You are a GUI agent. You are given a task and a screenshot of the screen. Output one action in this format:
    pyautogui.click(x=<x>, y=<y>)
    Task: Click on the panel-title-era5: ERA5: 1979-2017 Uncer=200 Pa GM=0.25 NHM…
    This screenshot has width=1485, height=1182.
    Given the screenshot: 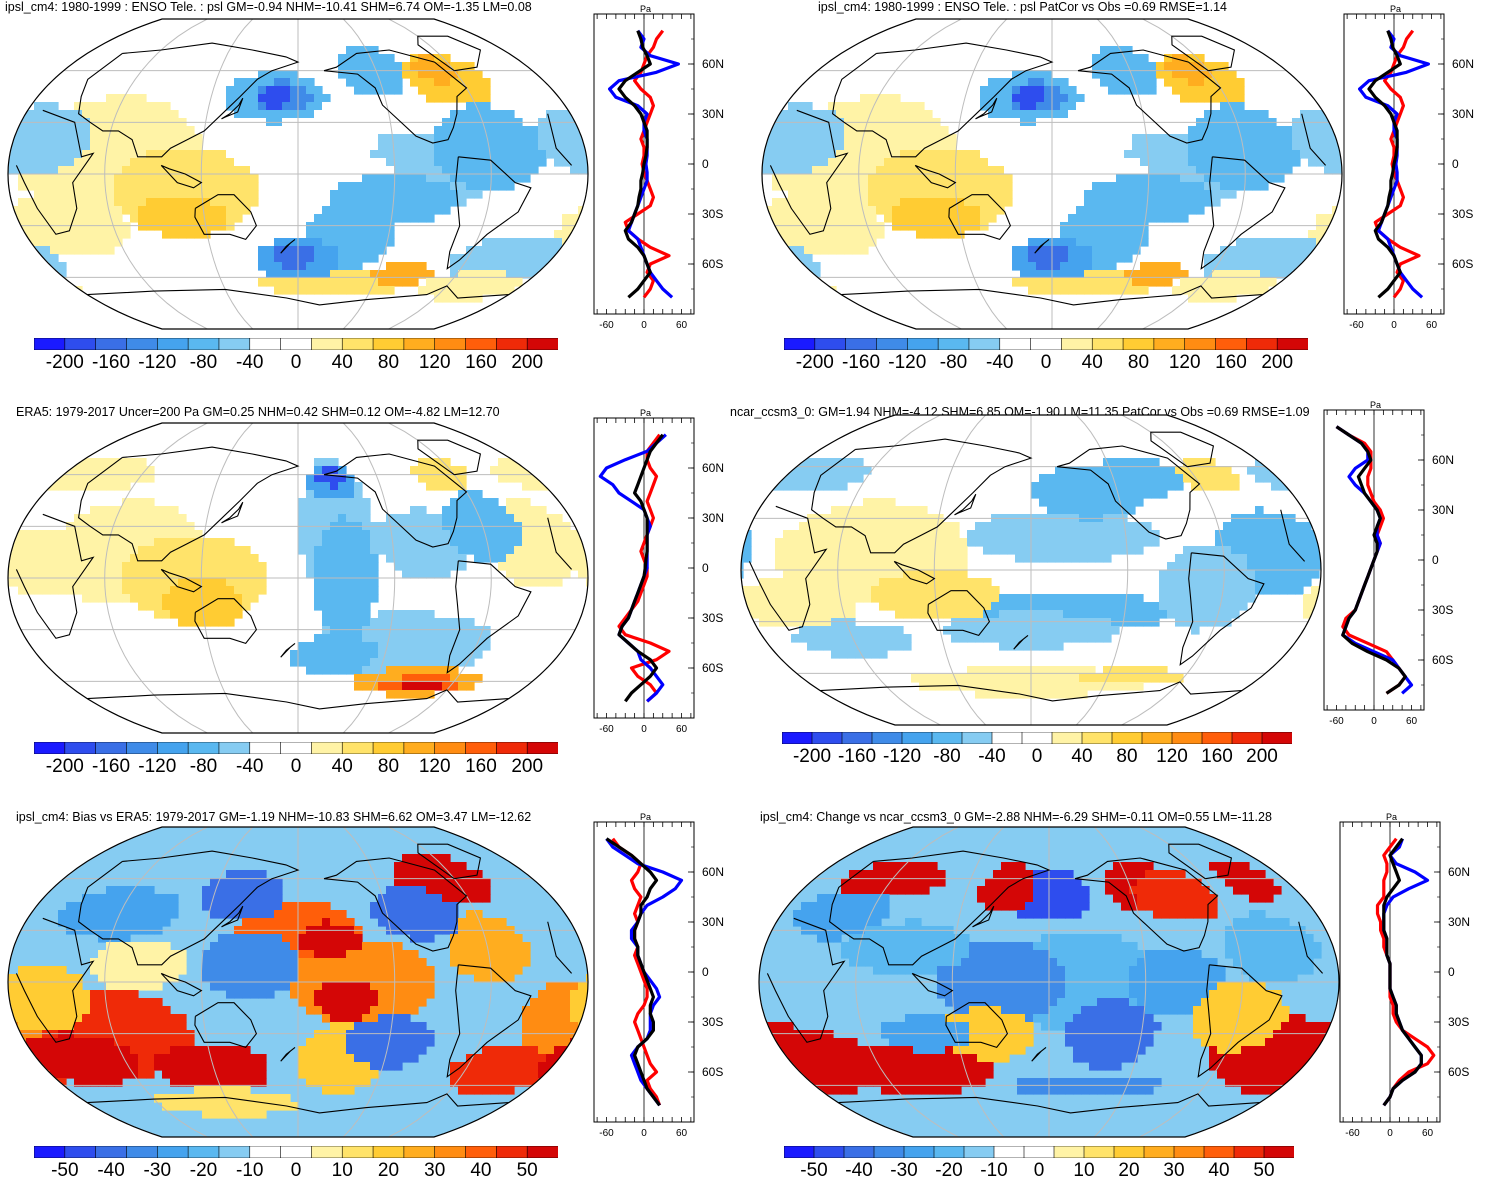 What is the action you would take?
    pyautogui.click(x=258, y=412)
    